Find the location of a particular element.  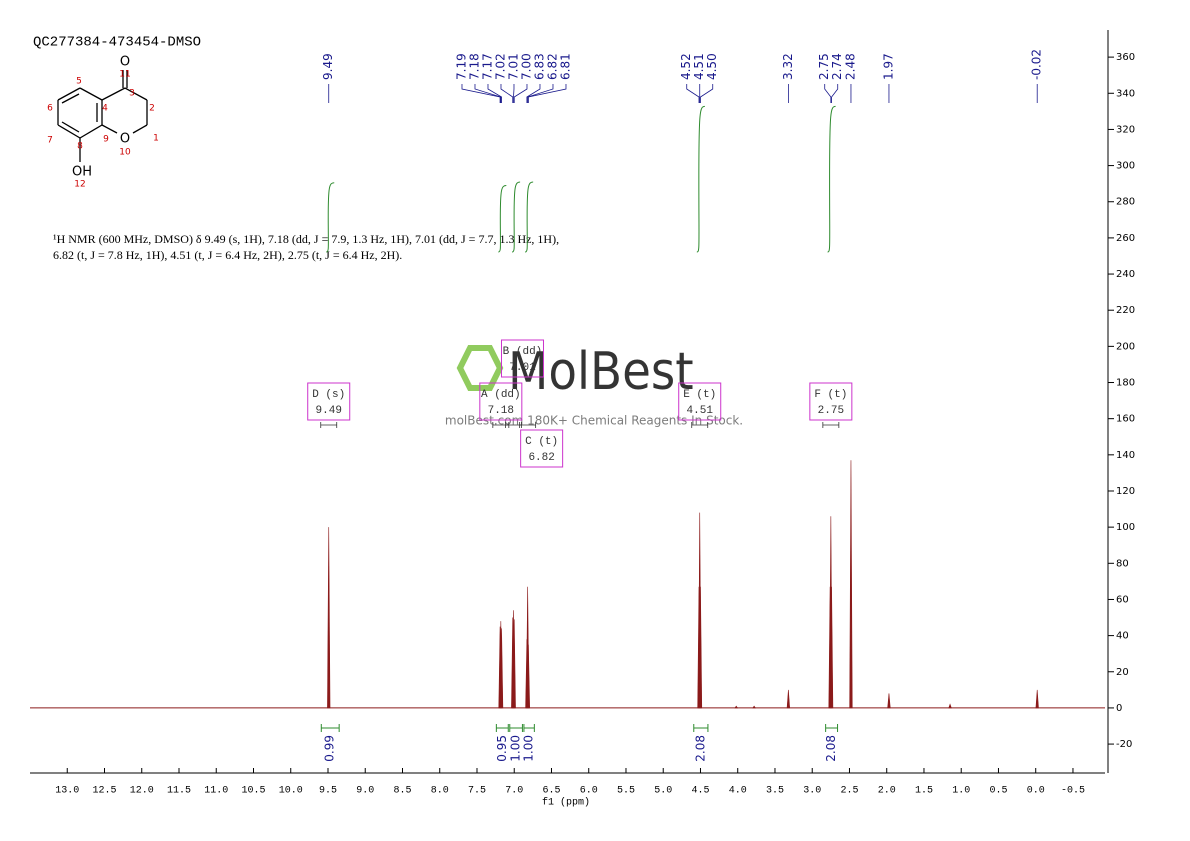

chart-title: QC277384-473454-DMSO is located at coordinates (117, 43).